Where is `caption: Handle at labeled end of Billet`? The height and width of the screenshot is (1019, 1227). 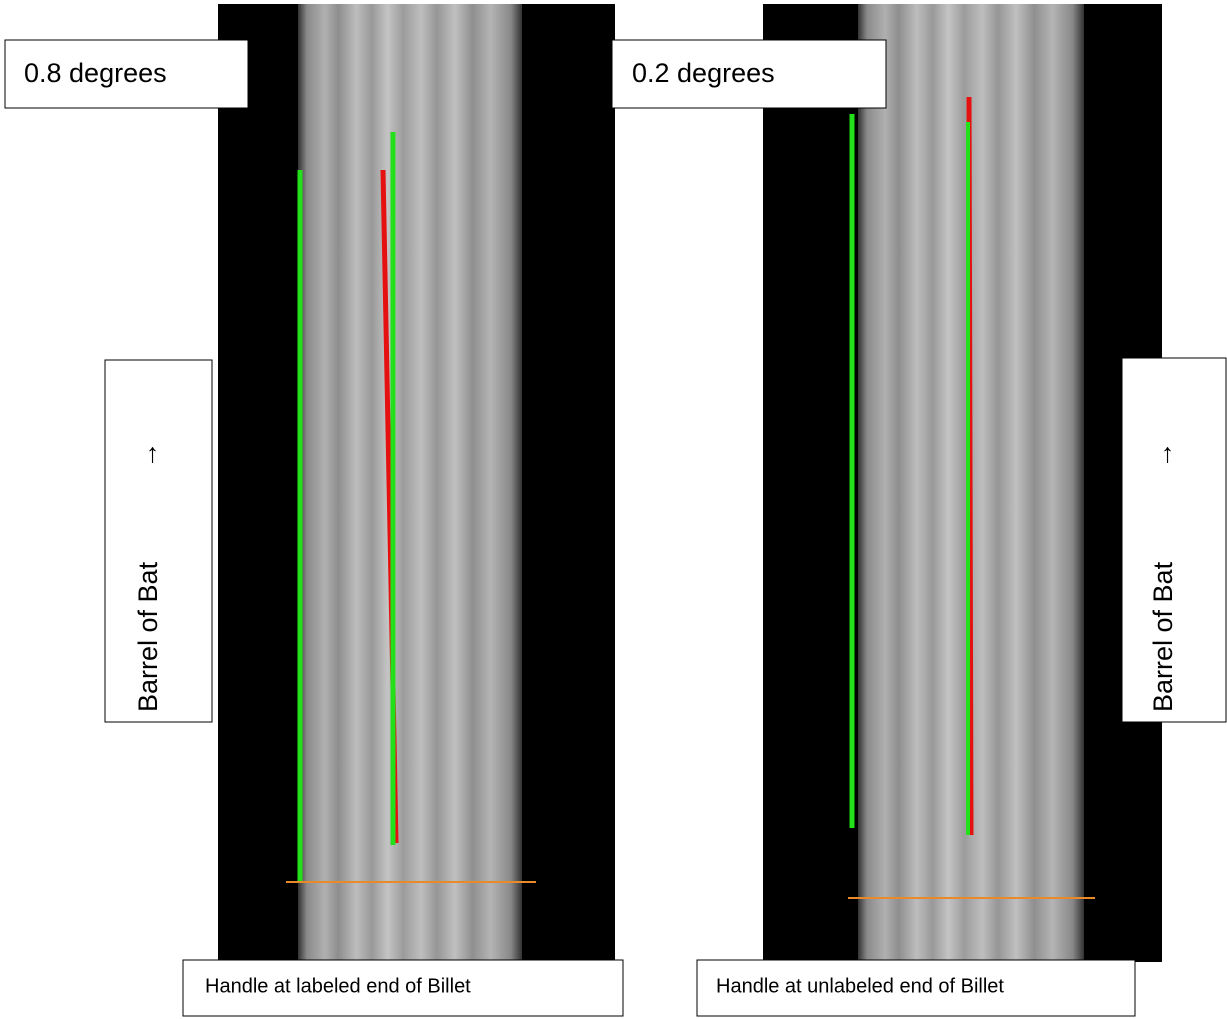
caption: Handle at labeled end of Billet is located at coordinates (338, 986).